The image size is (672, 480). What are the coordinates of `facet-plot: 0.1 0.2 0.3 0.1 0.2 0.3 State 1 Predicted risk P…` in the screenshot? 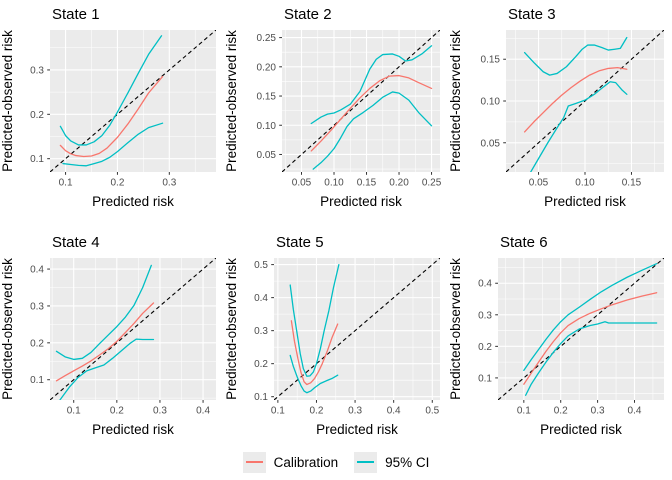 It's located at (108, 107).